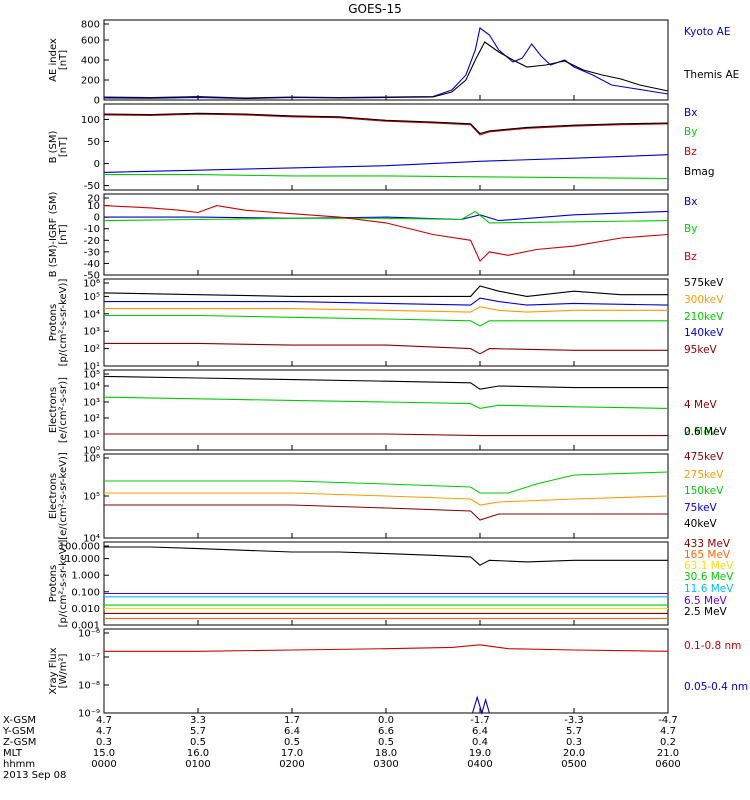 This screenshot has height=800, width=750. What do you see at coordinates (574, 720) in the screenshot?
I see `time-axis-label: -3.3` at bounding box center [574, 720].